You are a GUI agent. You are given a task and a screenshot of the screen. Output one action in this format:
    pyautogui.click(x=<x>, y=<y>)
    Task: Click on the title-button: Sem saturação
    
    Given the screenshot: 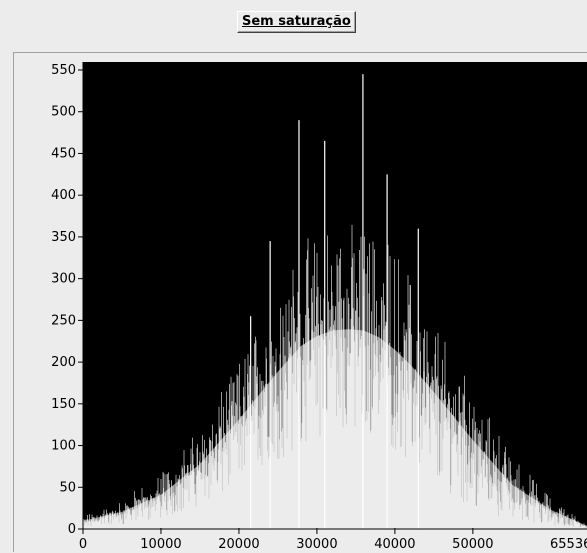 What is the action you would take?
    pyautogui.click(x=296, y=22)
    